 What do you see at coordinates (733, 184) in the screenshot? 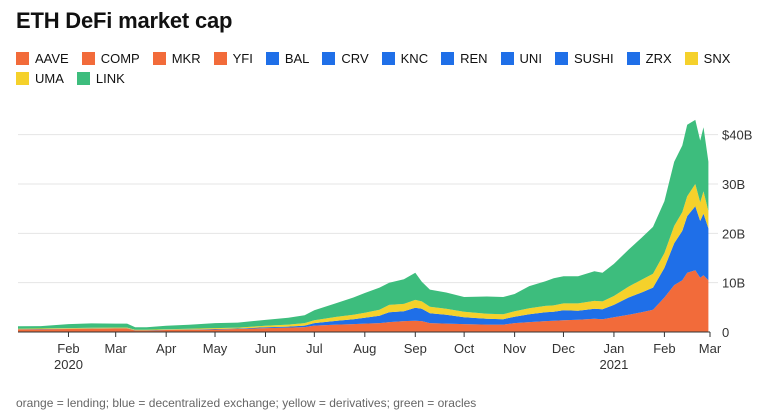
I see `y-tick-label: 30B` at bounding box center [733, 184].